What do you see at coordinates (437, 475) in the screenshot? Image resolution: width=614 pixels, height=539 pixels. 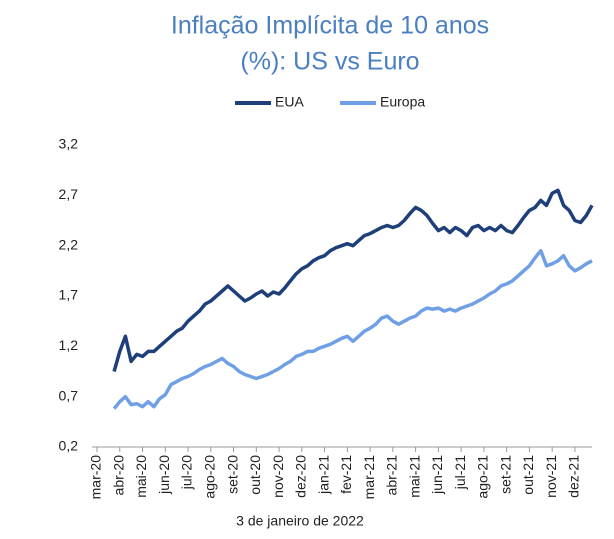 I see `x-tick-label: jun-21` at bounding box center [437, 475].